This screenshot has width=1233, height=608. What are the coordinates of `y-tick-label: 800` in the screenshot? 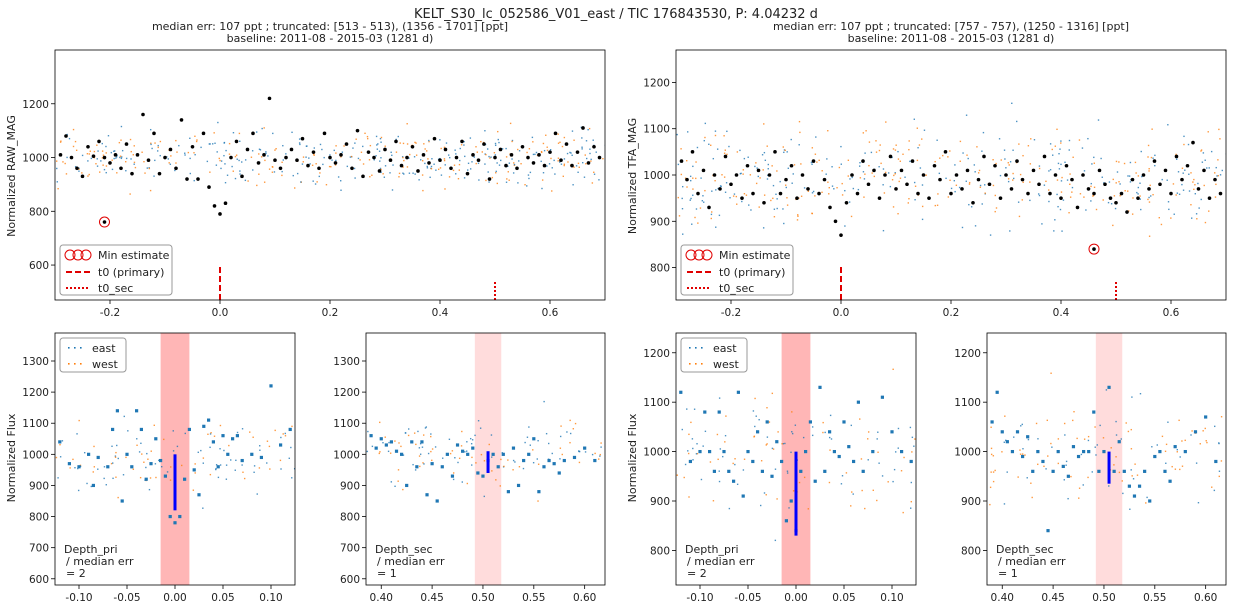 It's located at (39, 212).